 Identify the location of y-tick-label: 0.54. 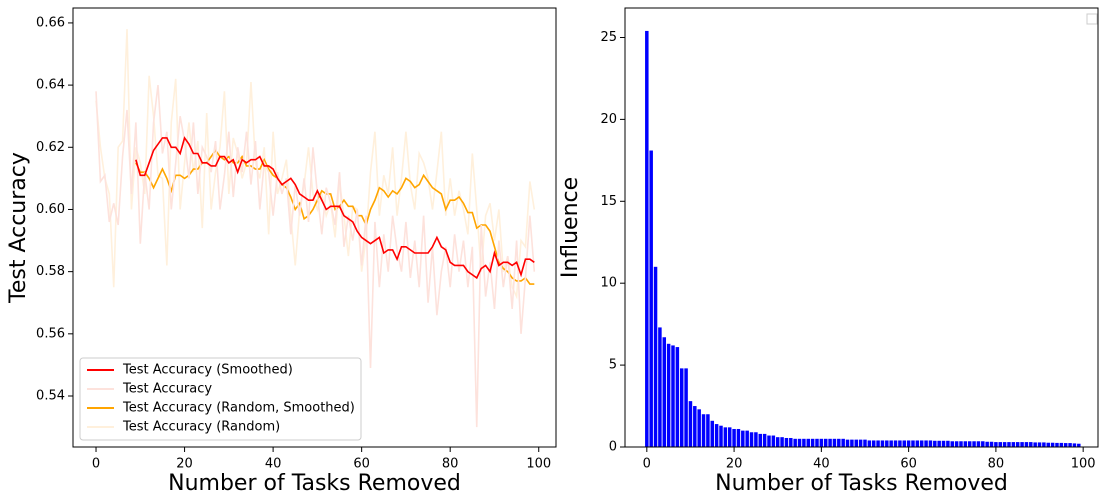
(50, 396).